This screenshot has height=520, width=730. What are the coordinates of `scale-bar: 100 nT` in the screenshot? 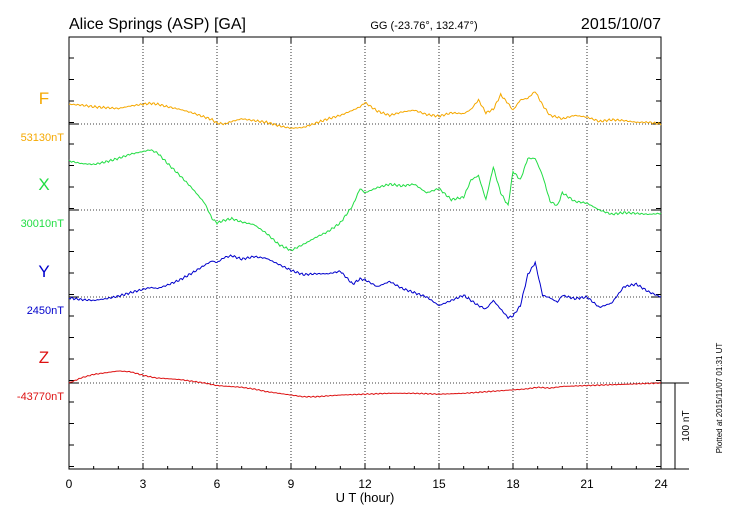 It's located at (676, 426).